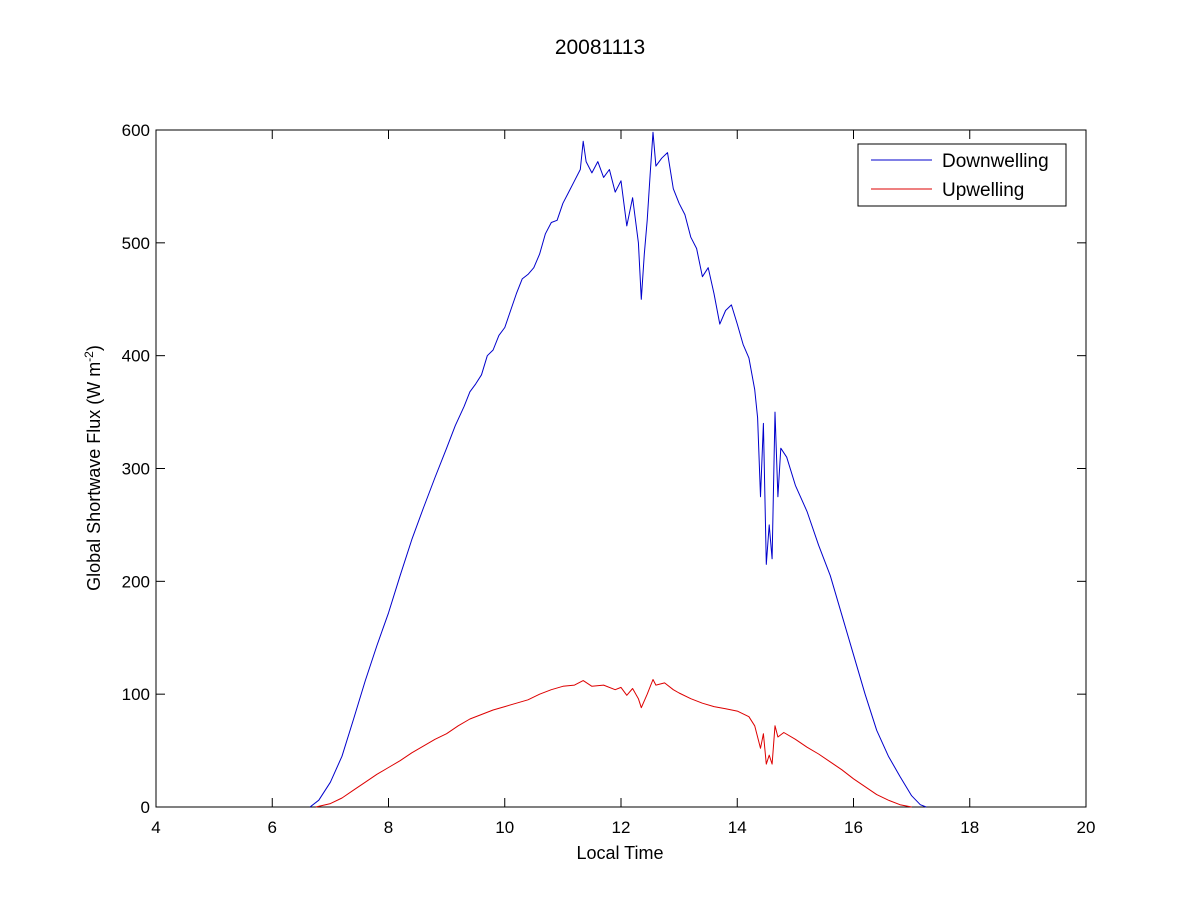 Image resolution: width=1200 pixels, height=900 pixels. Describe the element at coordinates (136, 694) in the screenshot. I see `y-tick-label: 100` at that location.